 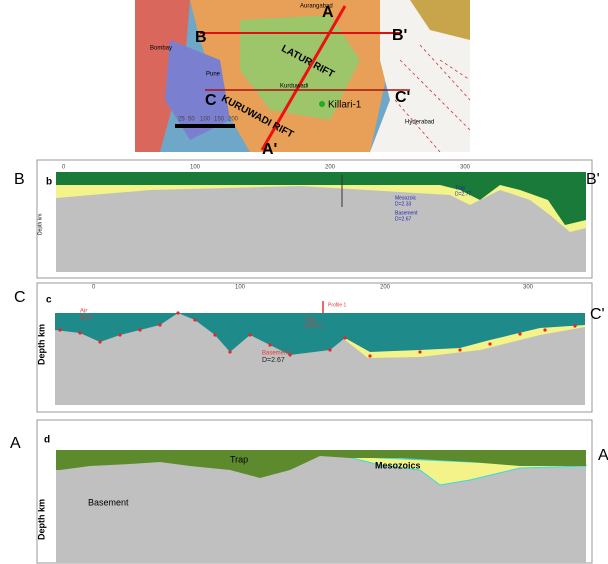 I want to click on section-end: B', so click(x=593, y=179).